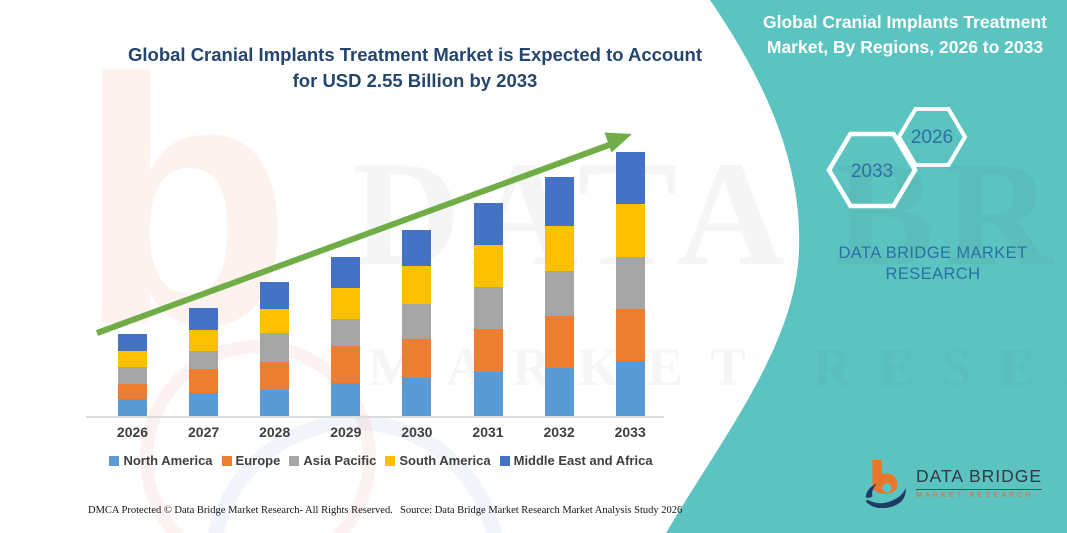 This screenshot has width=1067, height=533. Describe the element at coordinates (417, 432) in the screenshot. I see `x-axis-label-2030: 2030` at that location.